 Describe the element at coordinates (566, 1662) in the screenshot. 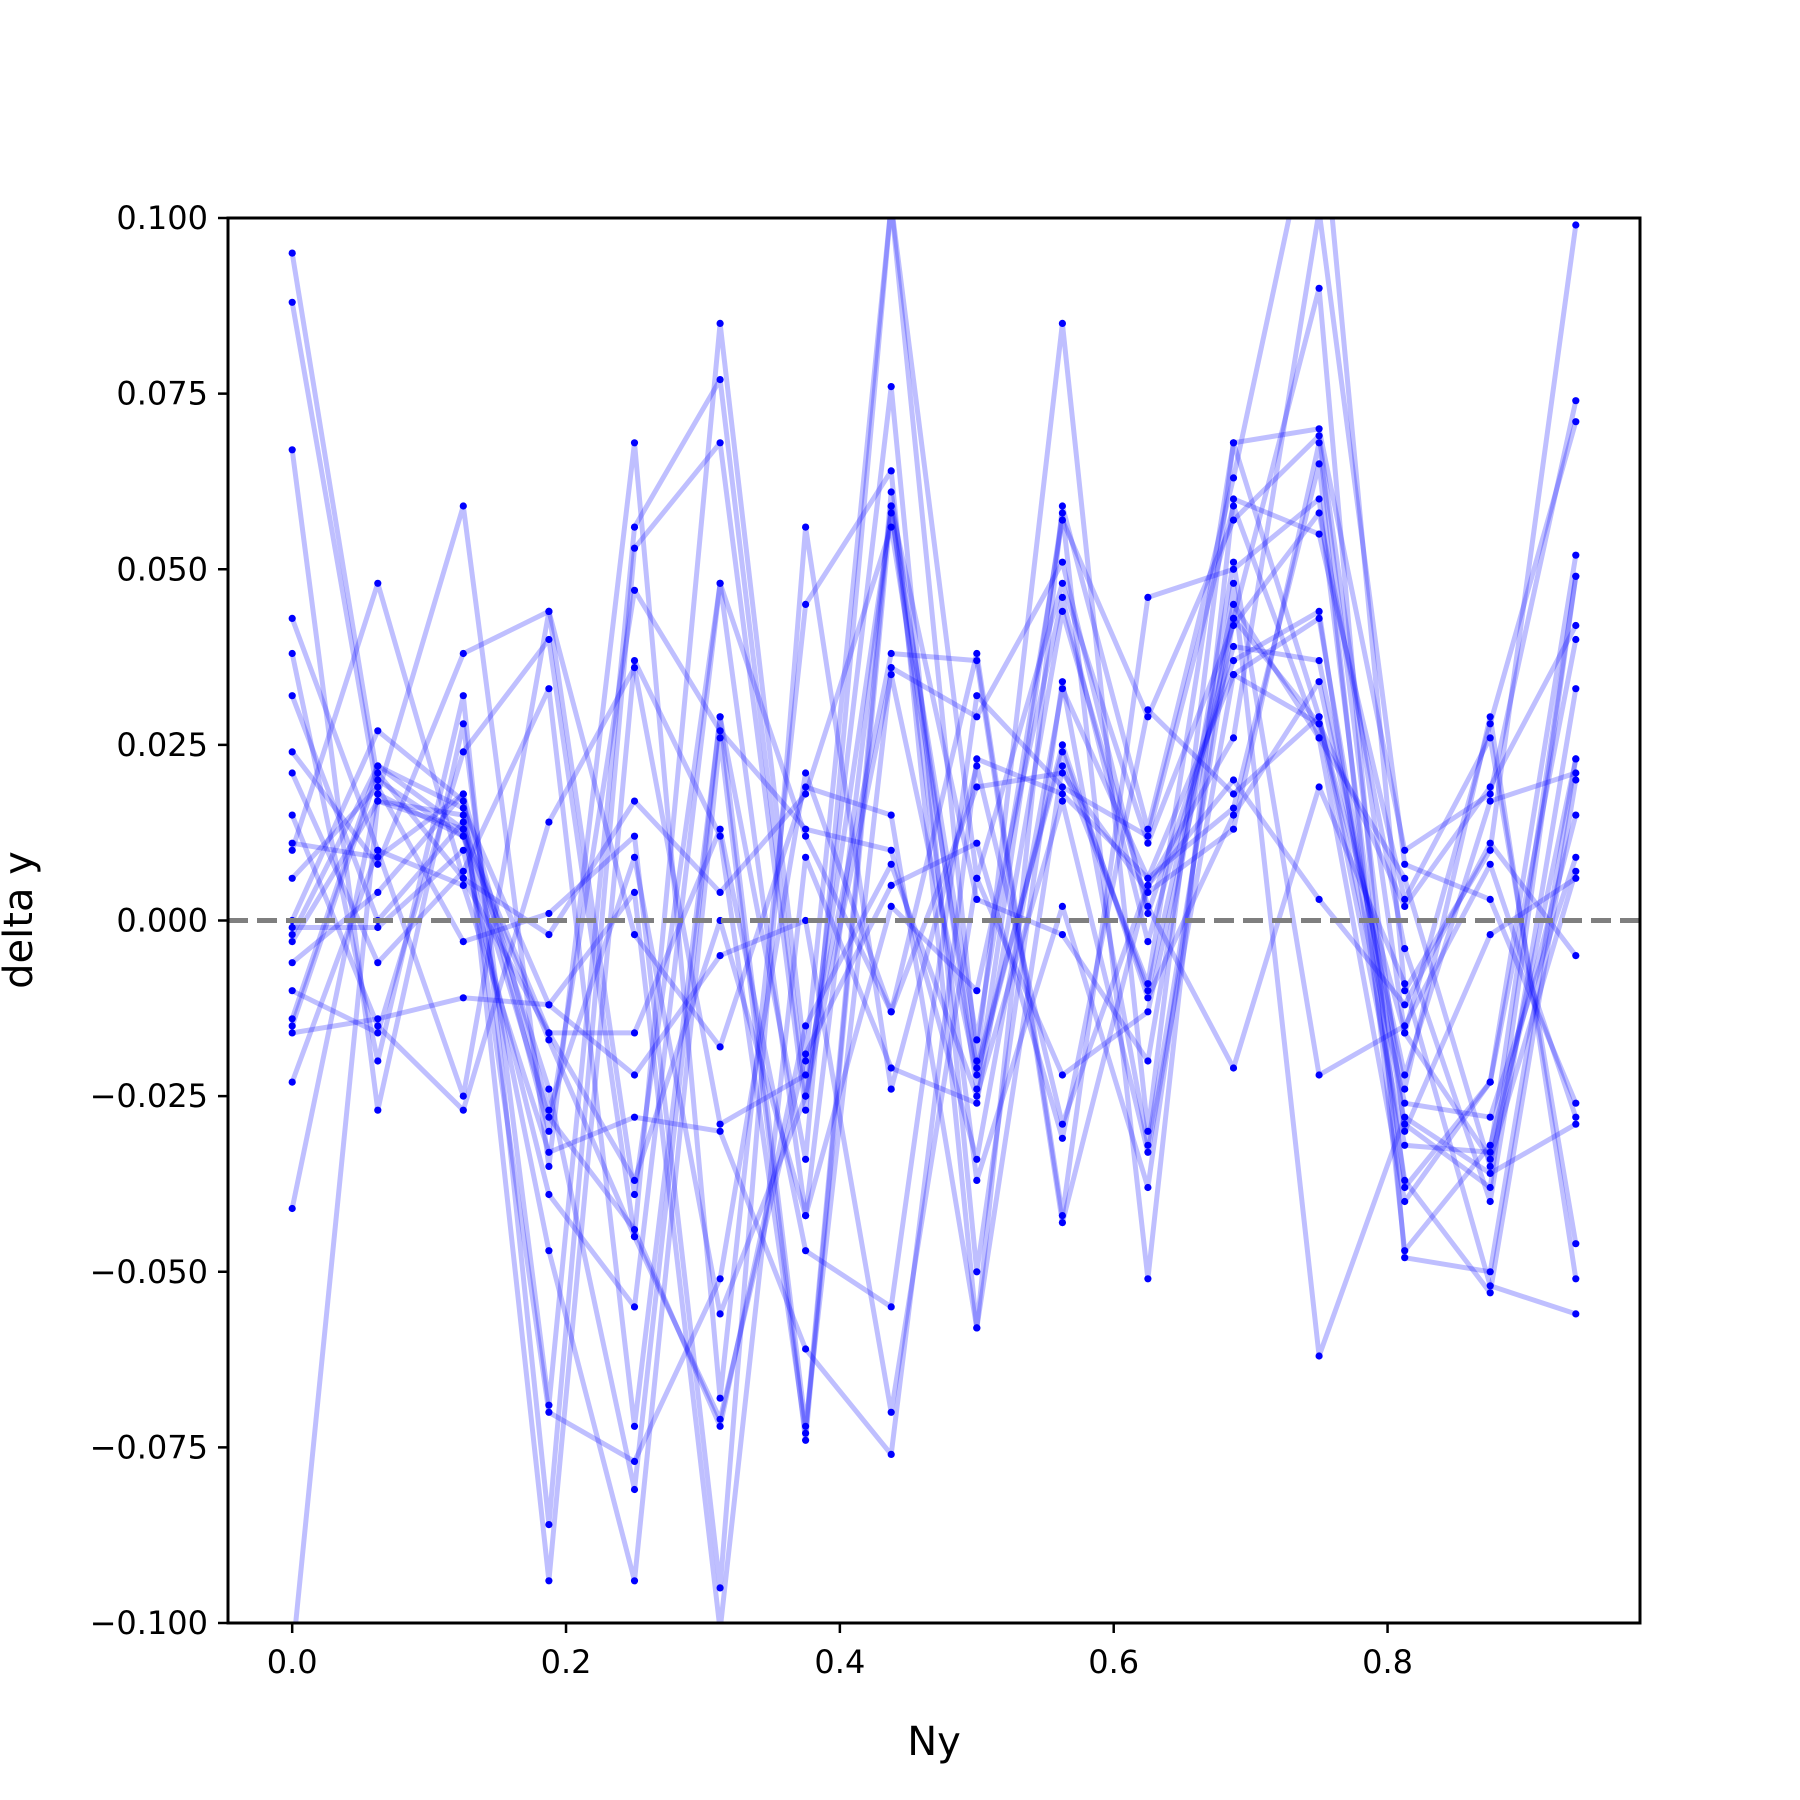

I see `x-tick-label: 0.2` at that location.